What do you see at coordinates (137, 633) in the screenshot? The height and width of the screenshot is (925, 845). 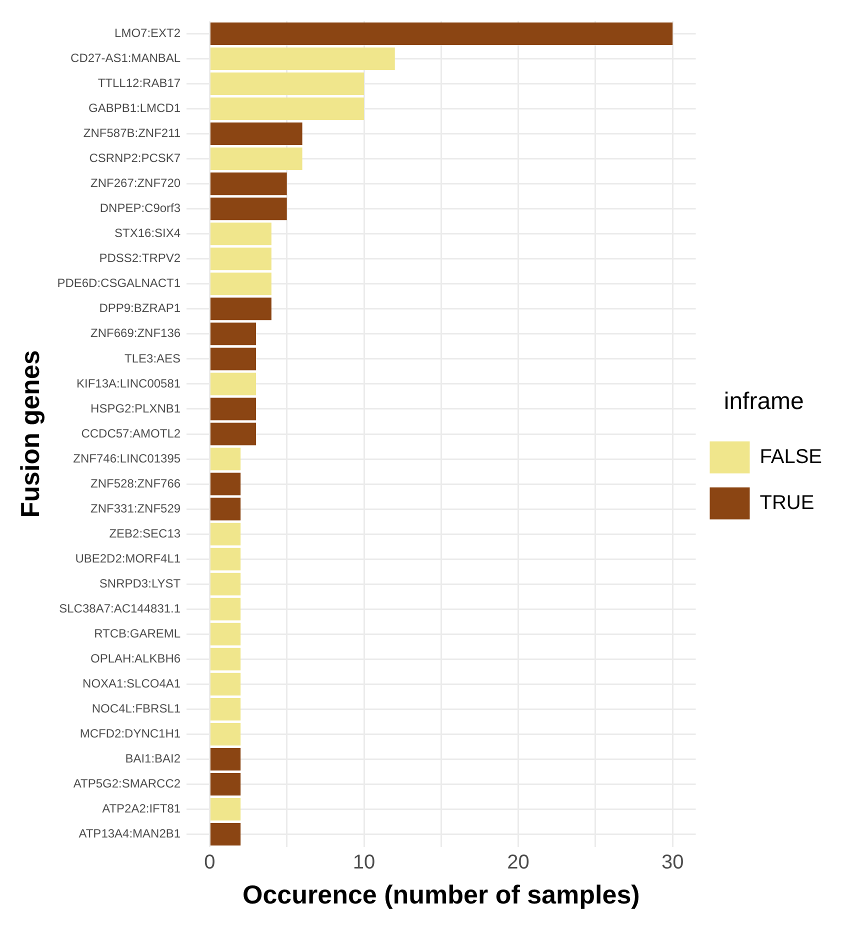 I see `y-tick-label: RTCB:GAREML` at bounding box center [137, 633].